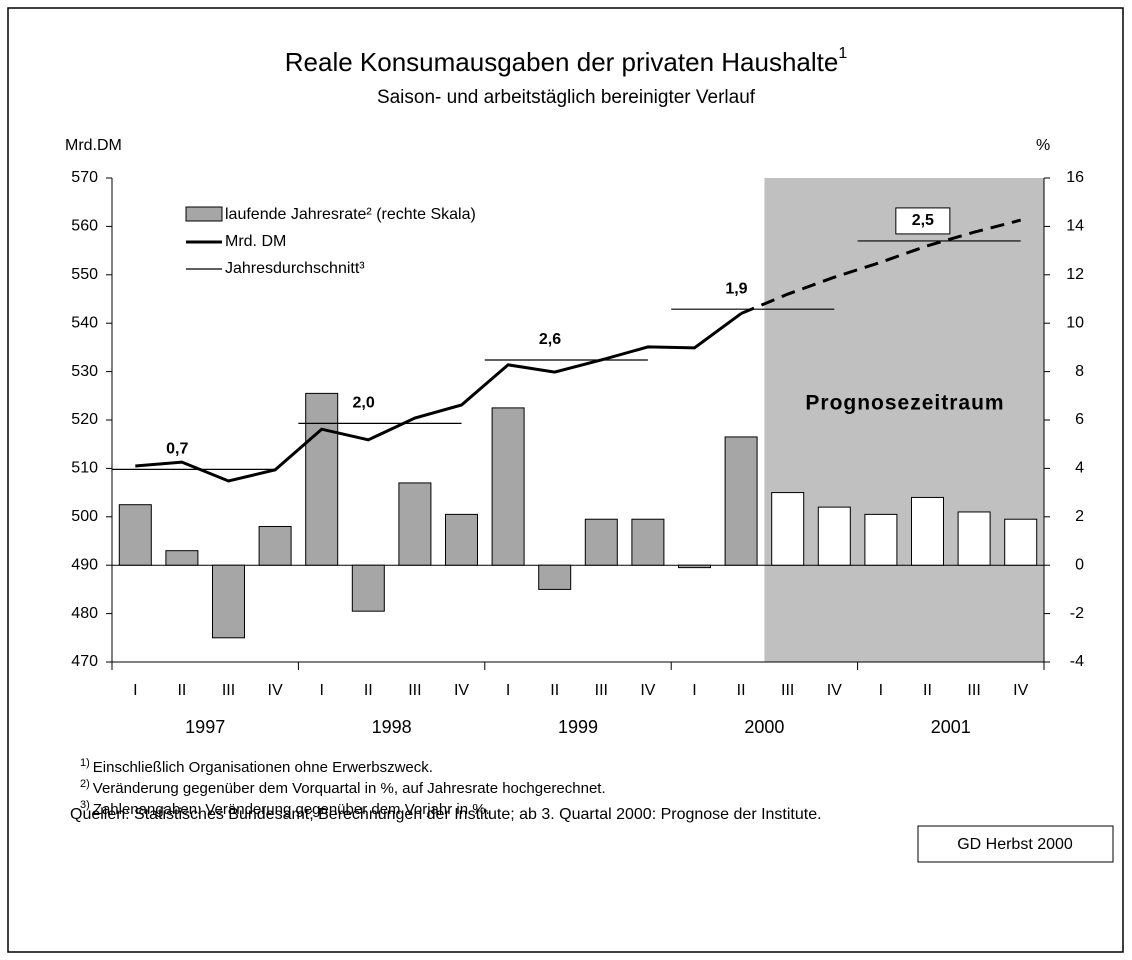  I want to click on forecast-label: Prognosezeitraum, so click(904, 403).